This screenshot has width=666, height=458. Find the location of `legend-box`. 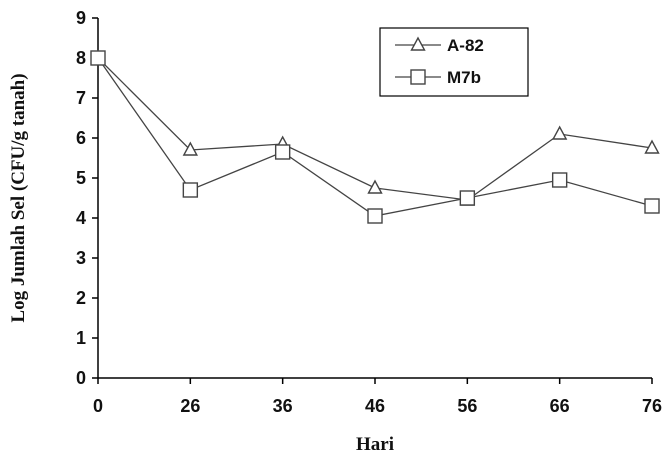

legend-box is located at coordinates (454, 62).